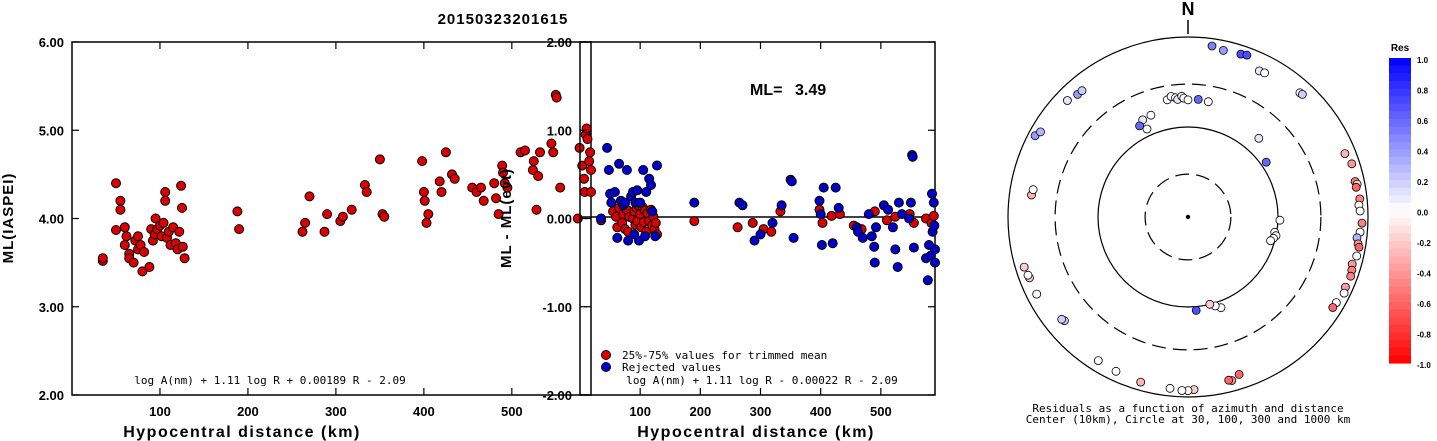  I want to click on y-tick-label: 4.00, so click(51, 219).